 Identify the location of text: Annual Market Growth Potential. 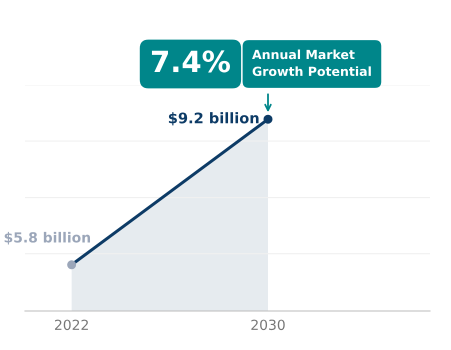
(311, 63).